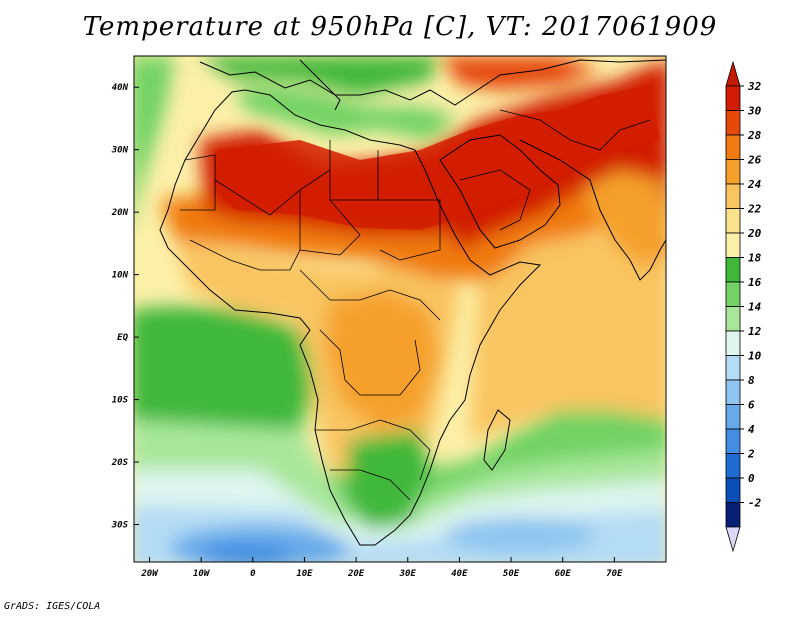 The width and height of the screenshot is (800, 618). I want to click on lat-label-2: 20N, so click(120, 213).